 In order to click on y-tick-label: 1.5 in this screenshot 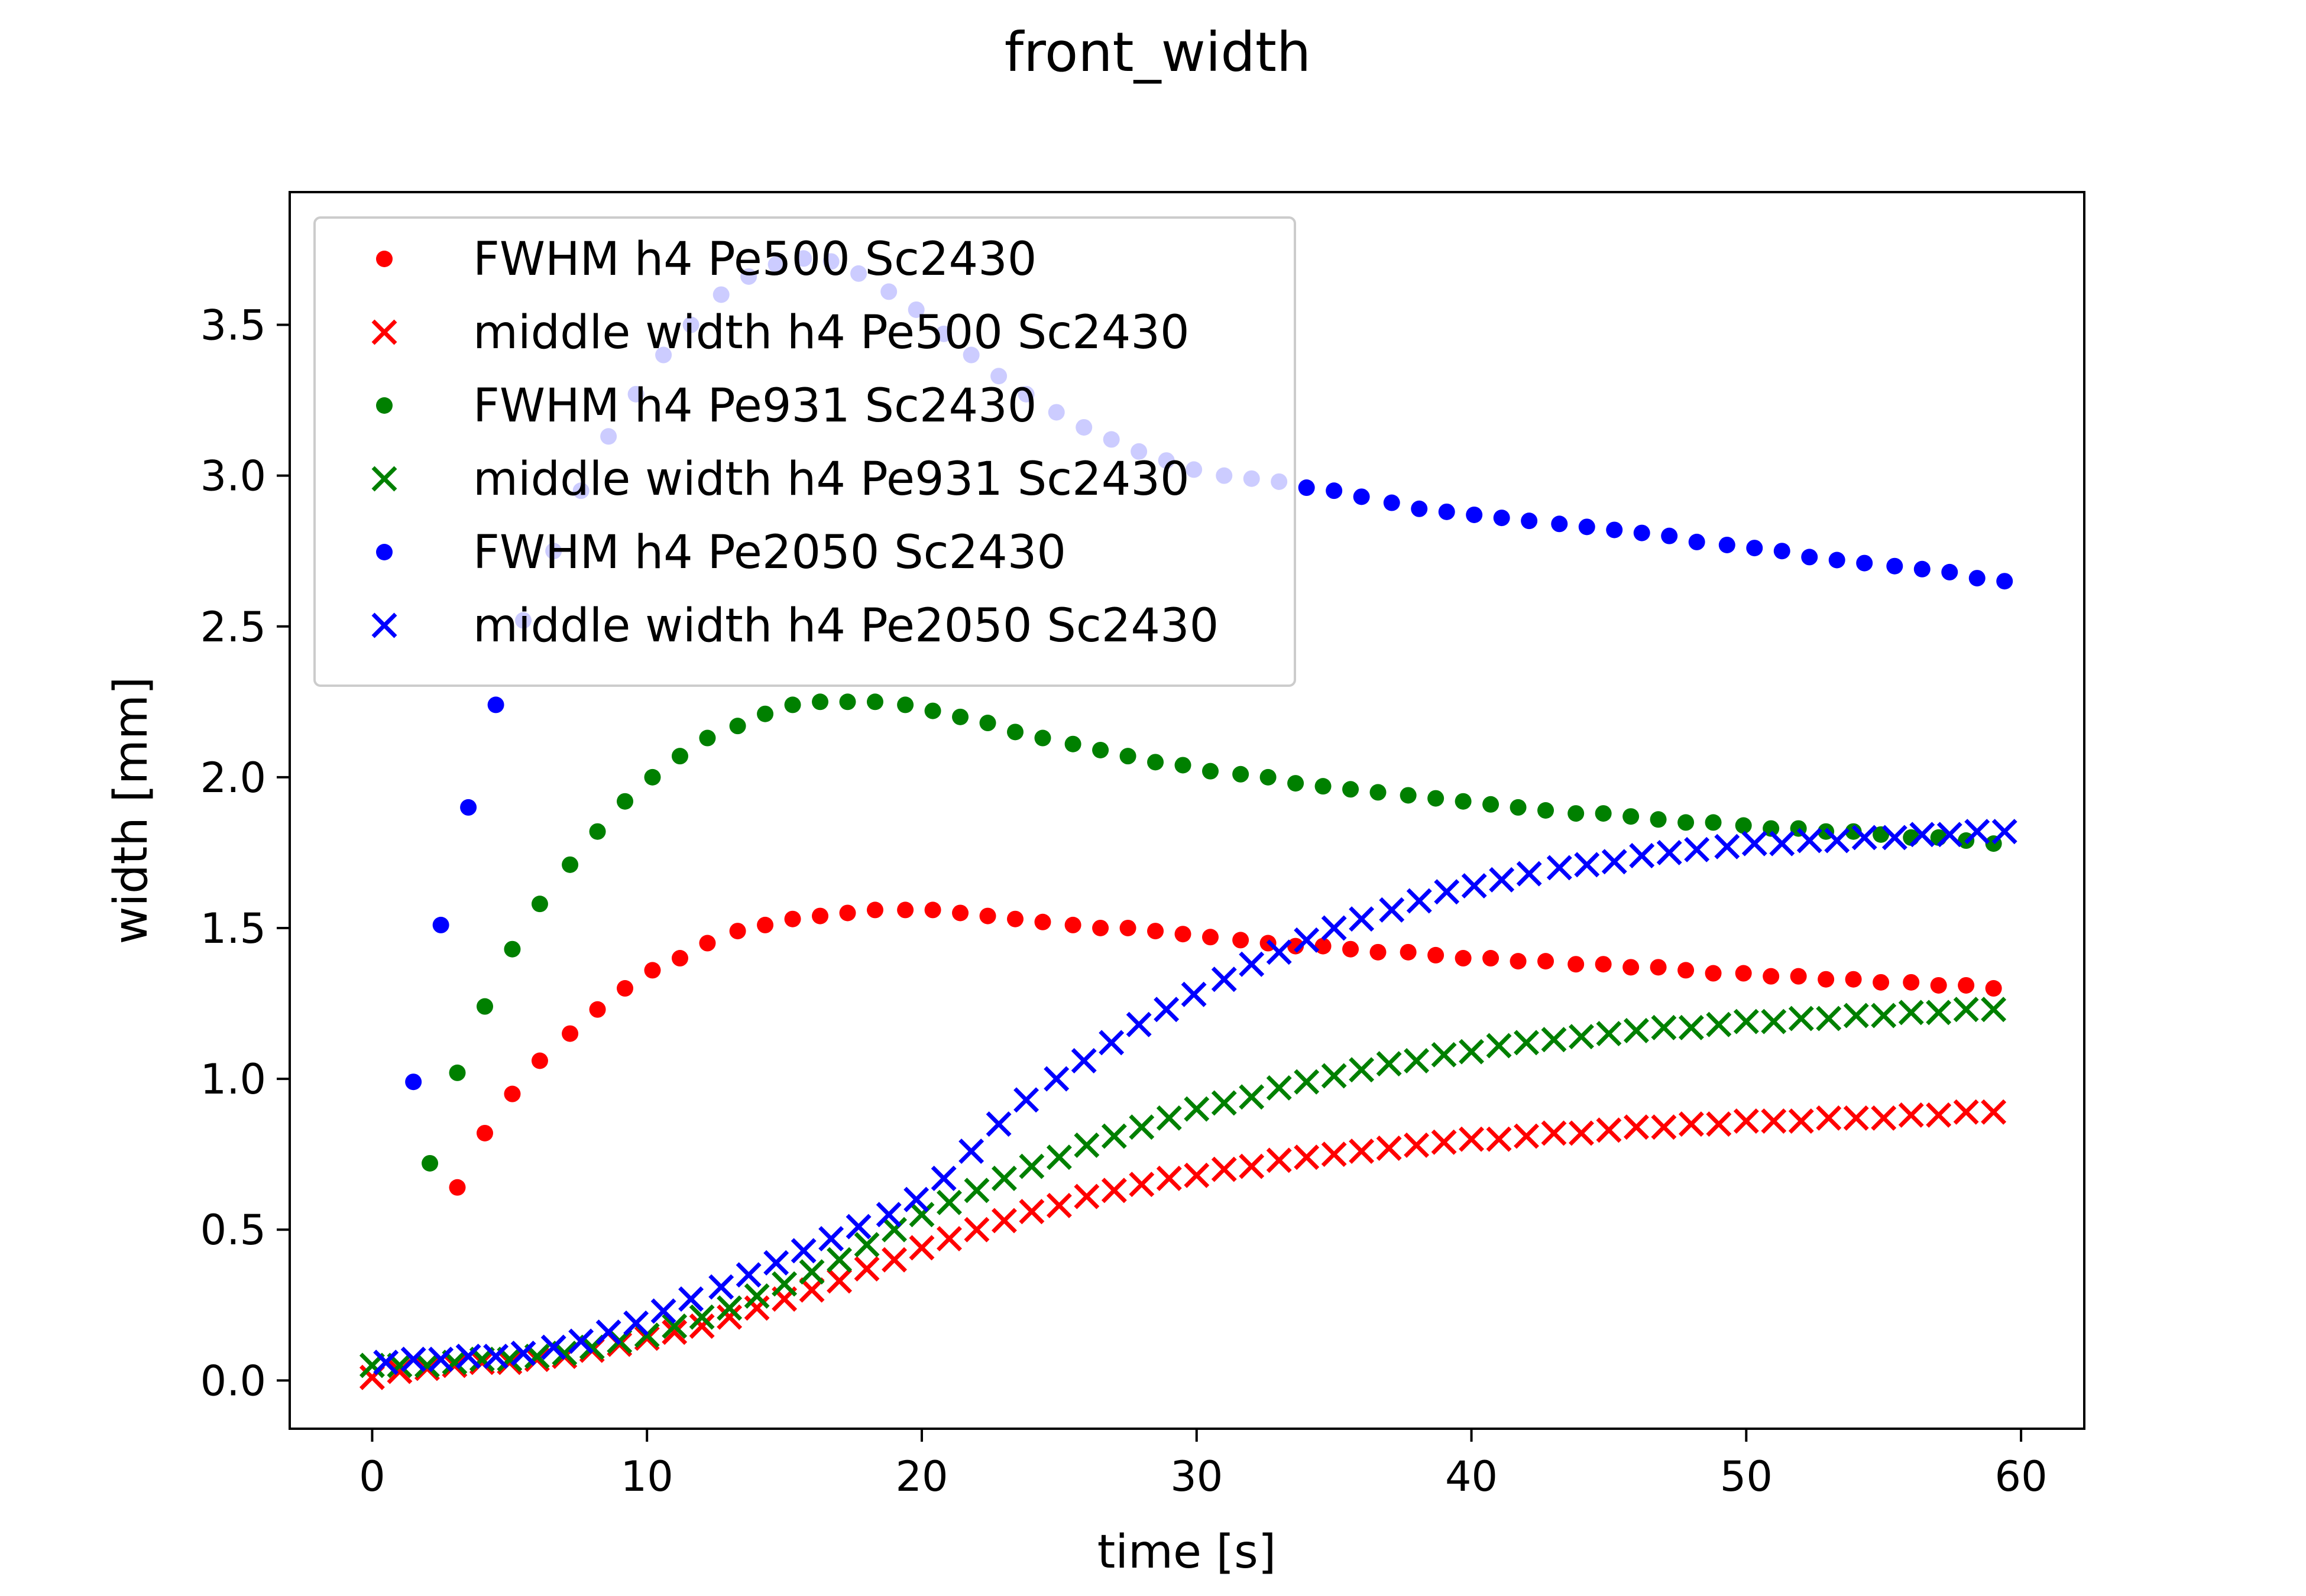, I will do `click(233, 928)`.